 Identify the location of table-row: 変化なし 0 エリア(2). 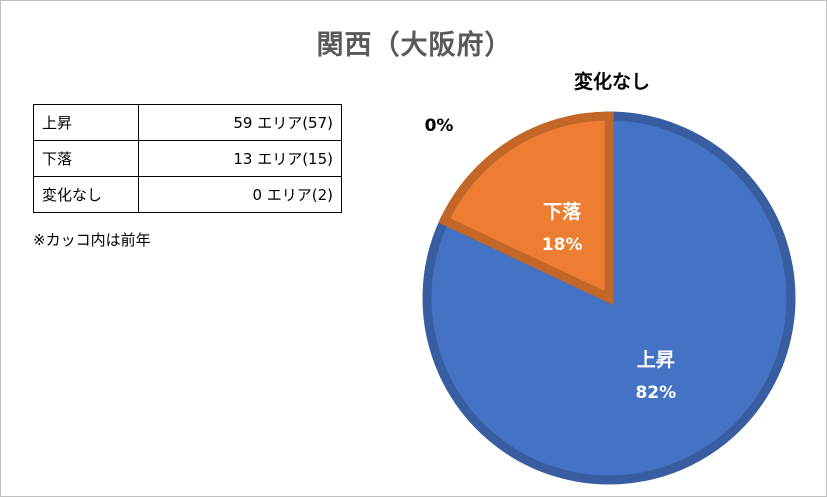
(187, 194).